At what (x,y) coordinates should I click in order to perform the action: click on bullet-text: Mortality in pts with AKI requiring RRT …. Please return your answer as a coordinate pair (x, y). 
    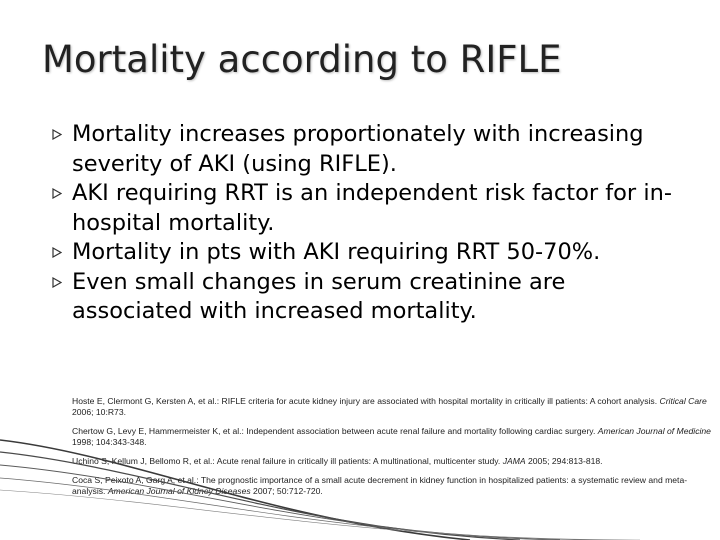
    Looking at the image, I should click on (336, 252).